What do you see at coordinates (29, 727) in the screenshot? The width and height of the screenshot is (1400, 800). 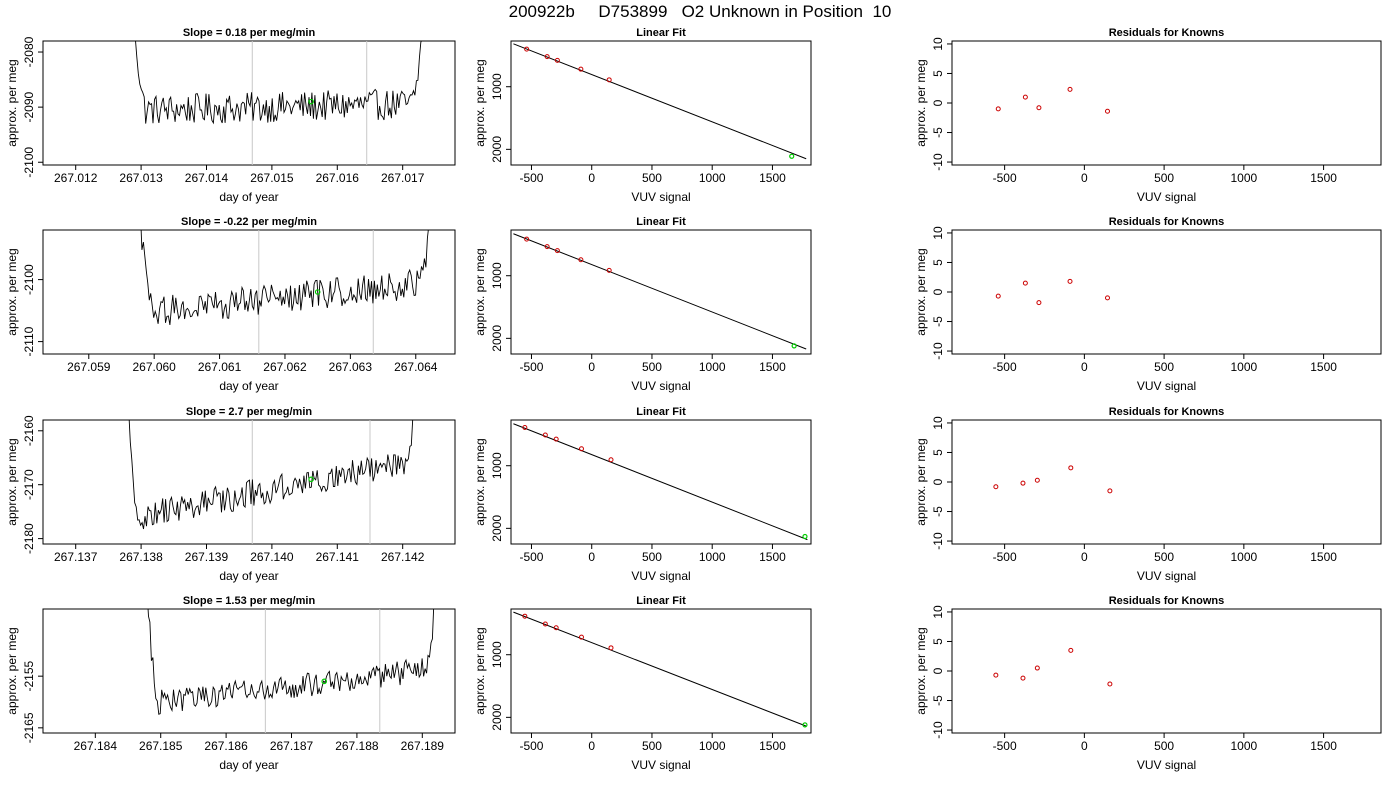 I see `y-tick-label: -2165` at bounding box center [29, 727].